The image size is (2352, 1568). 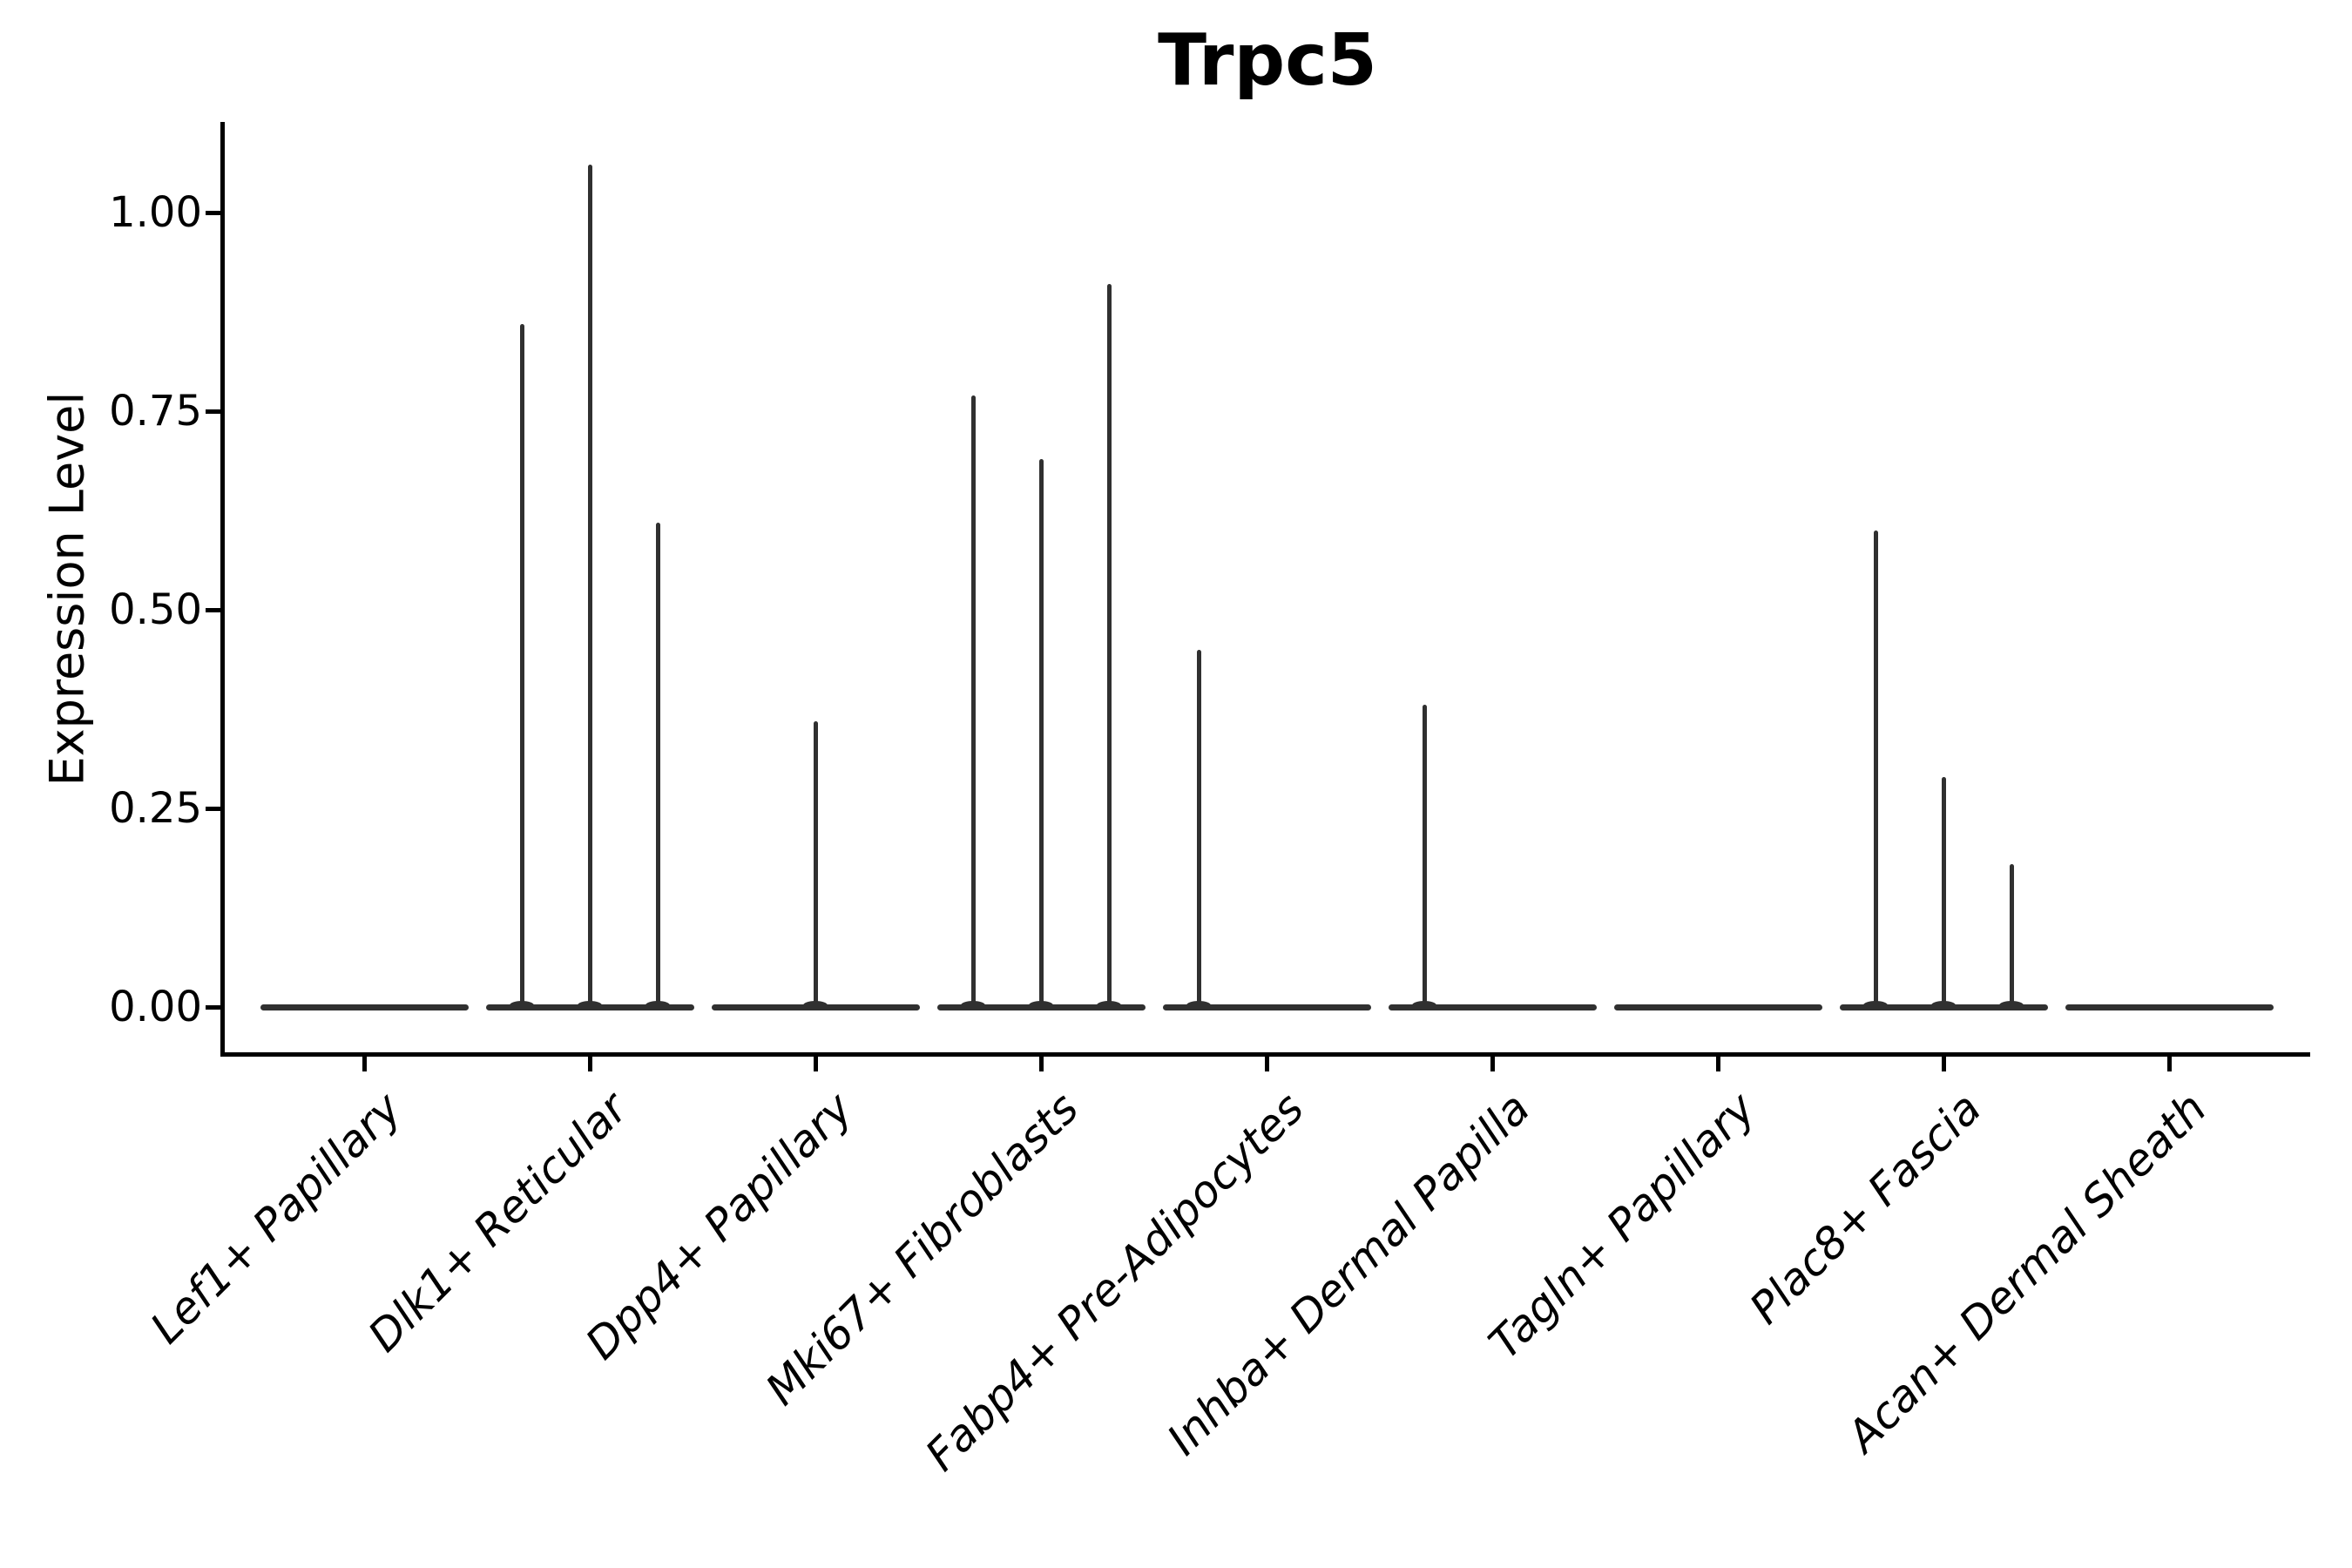 What do you see at coordinates (276, 1218) in the screenshot?
I see `x-tick-label: Lef1+ Papillary` at bounding box center [276, 1218].